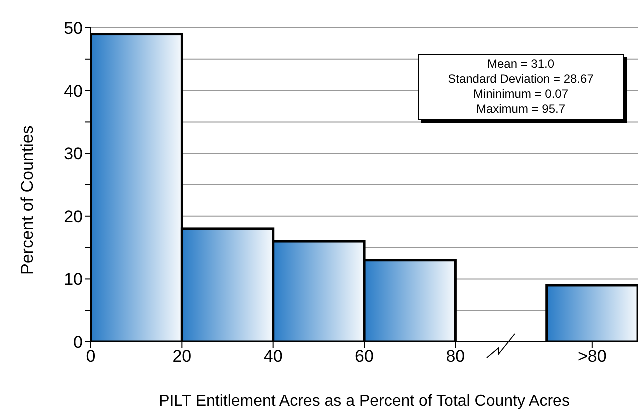 This screenshot has width=644, height=420. I want to click on x-axis-title: PILT Entitlement Acres as a Percent of Total County Acres, so click(364, 401).